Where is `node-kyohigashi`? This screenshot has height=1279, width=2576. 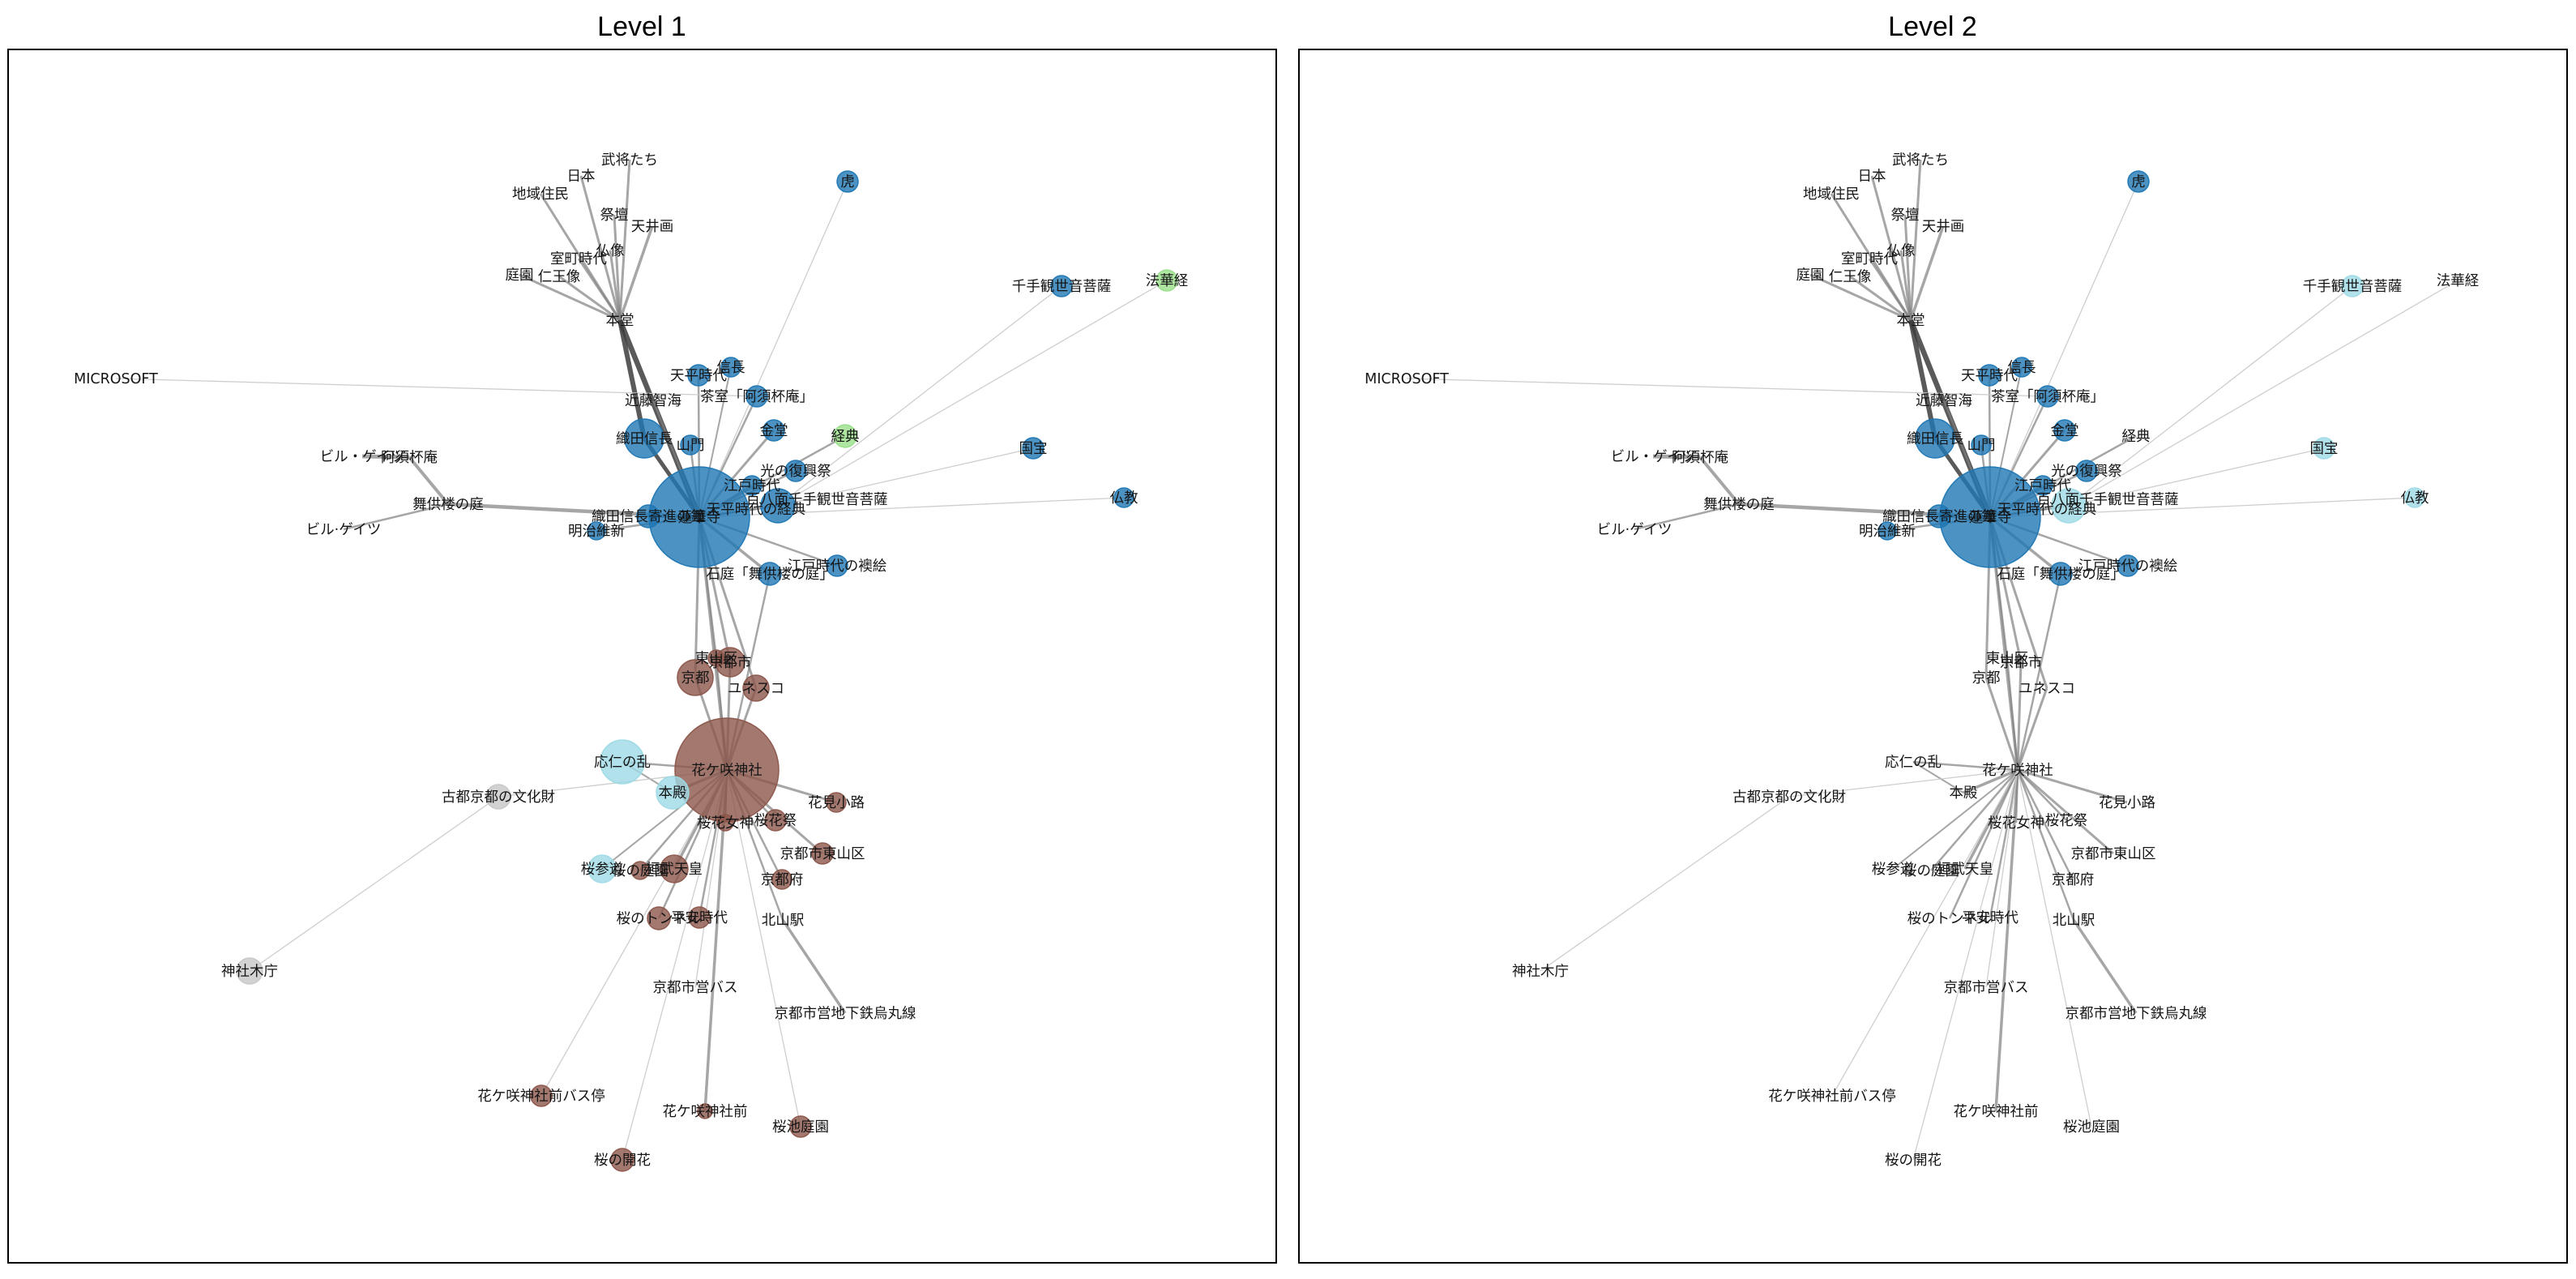 node-kyohigashi is located at coordinates (822, 853).